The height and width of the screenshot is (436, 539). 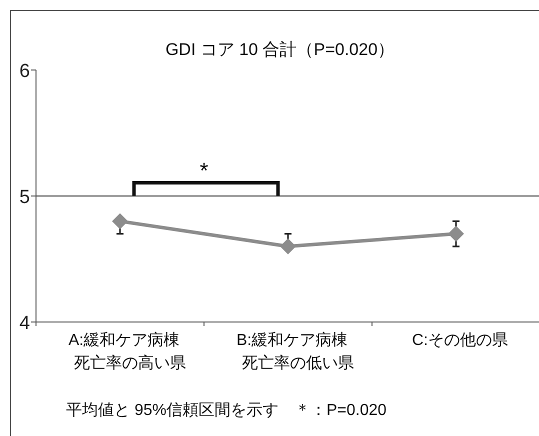 What do you see at coordinates (24, 323) in the screenshot?
I see `y-tick-label: 4` at bounding box center [24, 323].